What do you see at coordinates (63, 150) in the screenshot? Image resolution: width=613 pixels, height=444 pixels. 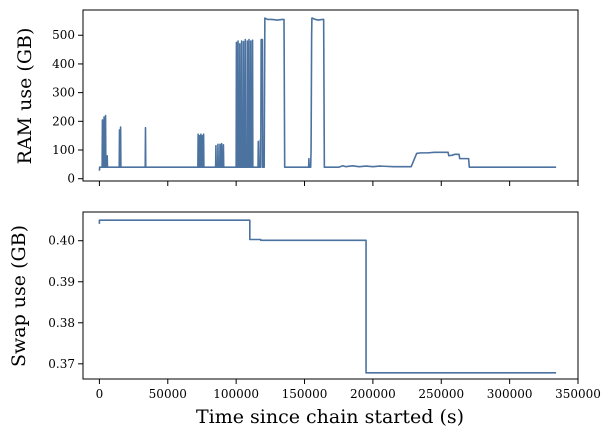 I see `ram-y-tick-label: 100` at bounding box center [63, 150].